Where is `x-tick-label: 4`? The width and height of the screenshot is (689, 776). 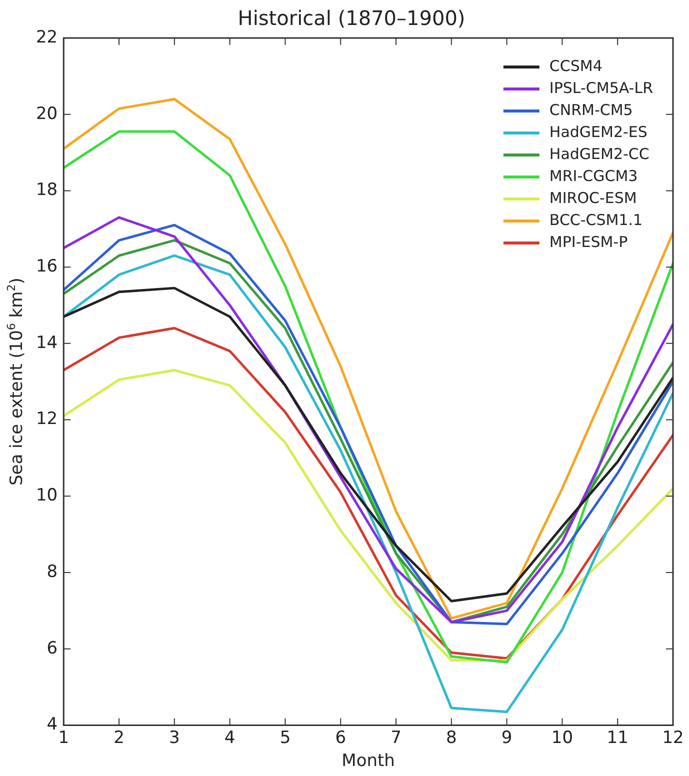 x-tick-label: 4 is located at coordinates (230, 738).